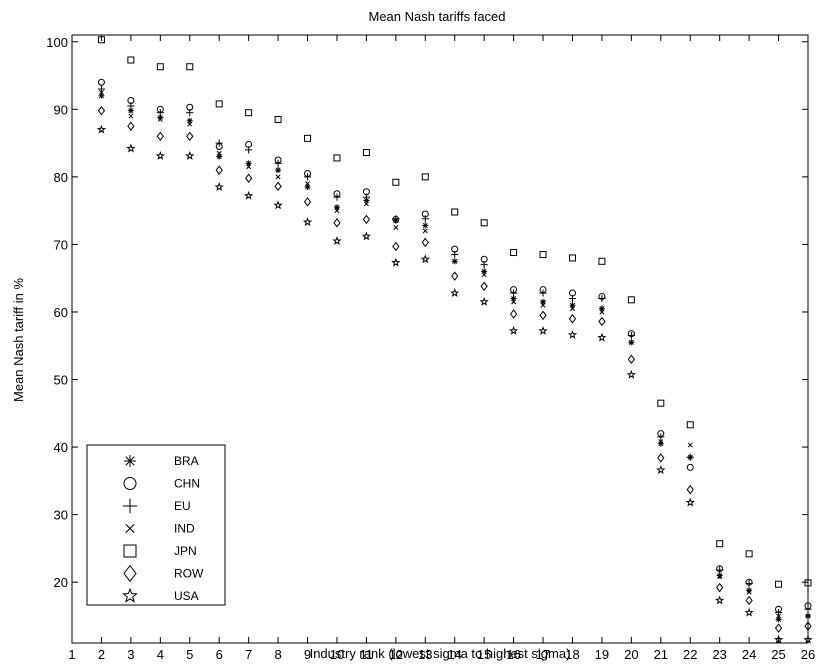 This screenshot has height=664, width=817. What do you see at coordinates (425, 654) in the screenshot?
I see `x-tick-label: 13` at bounding box center [425, 654].